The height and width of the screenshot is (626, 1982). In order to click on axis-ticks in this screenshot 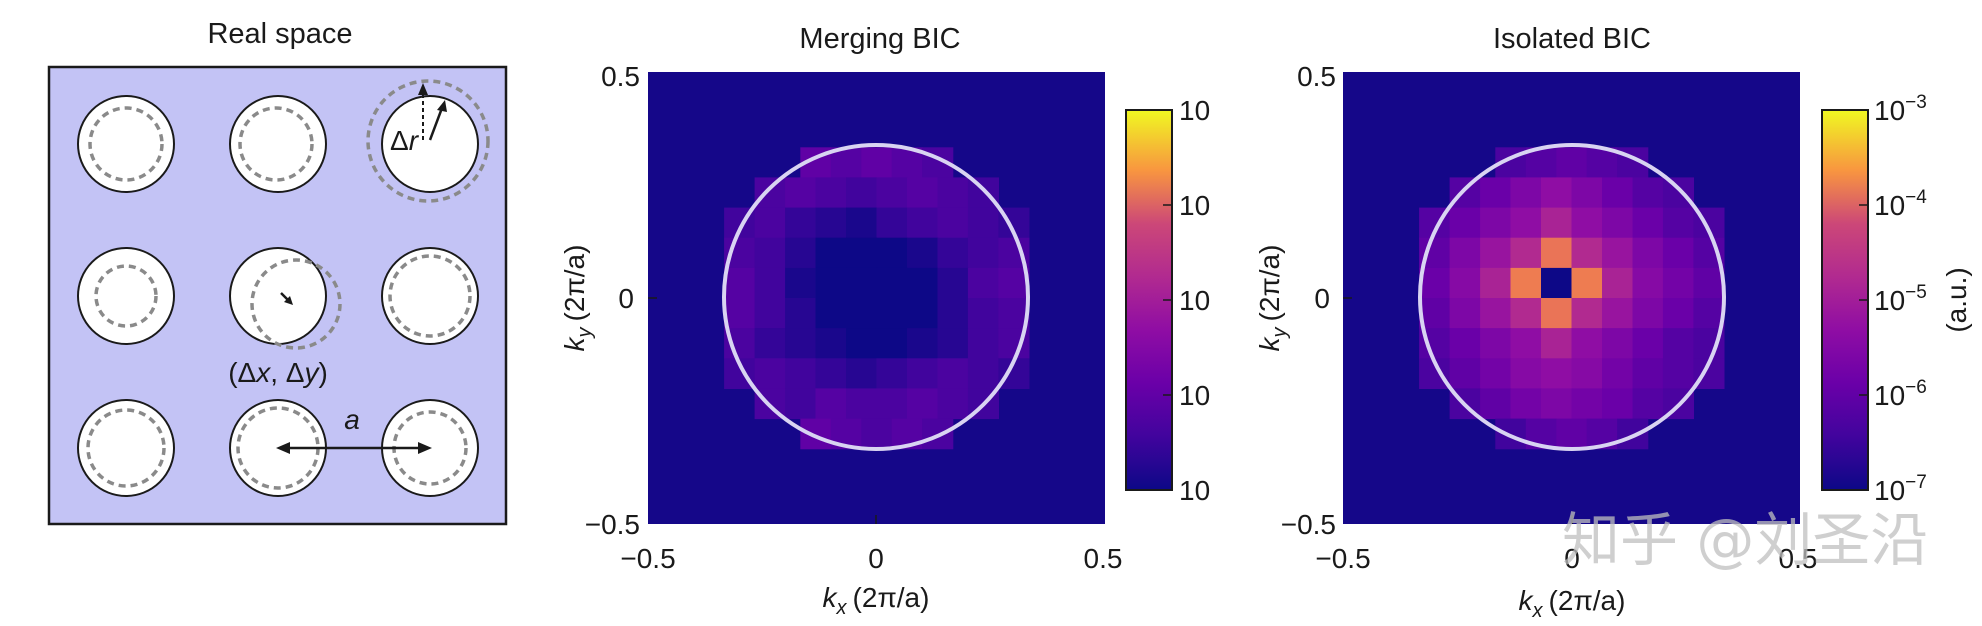, I will do `click(1458, 410)`.